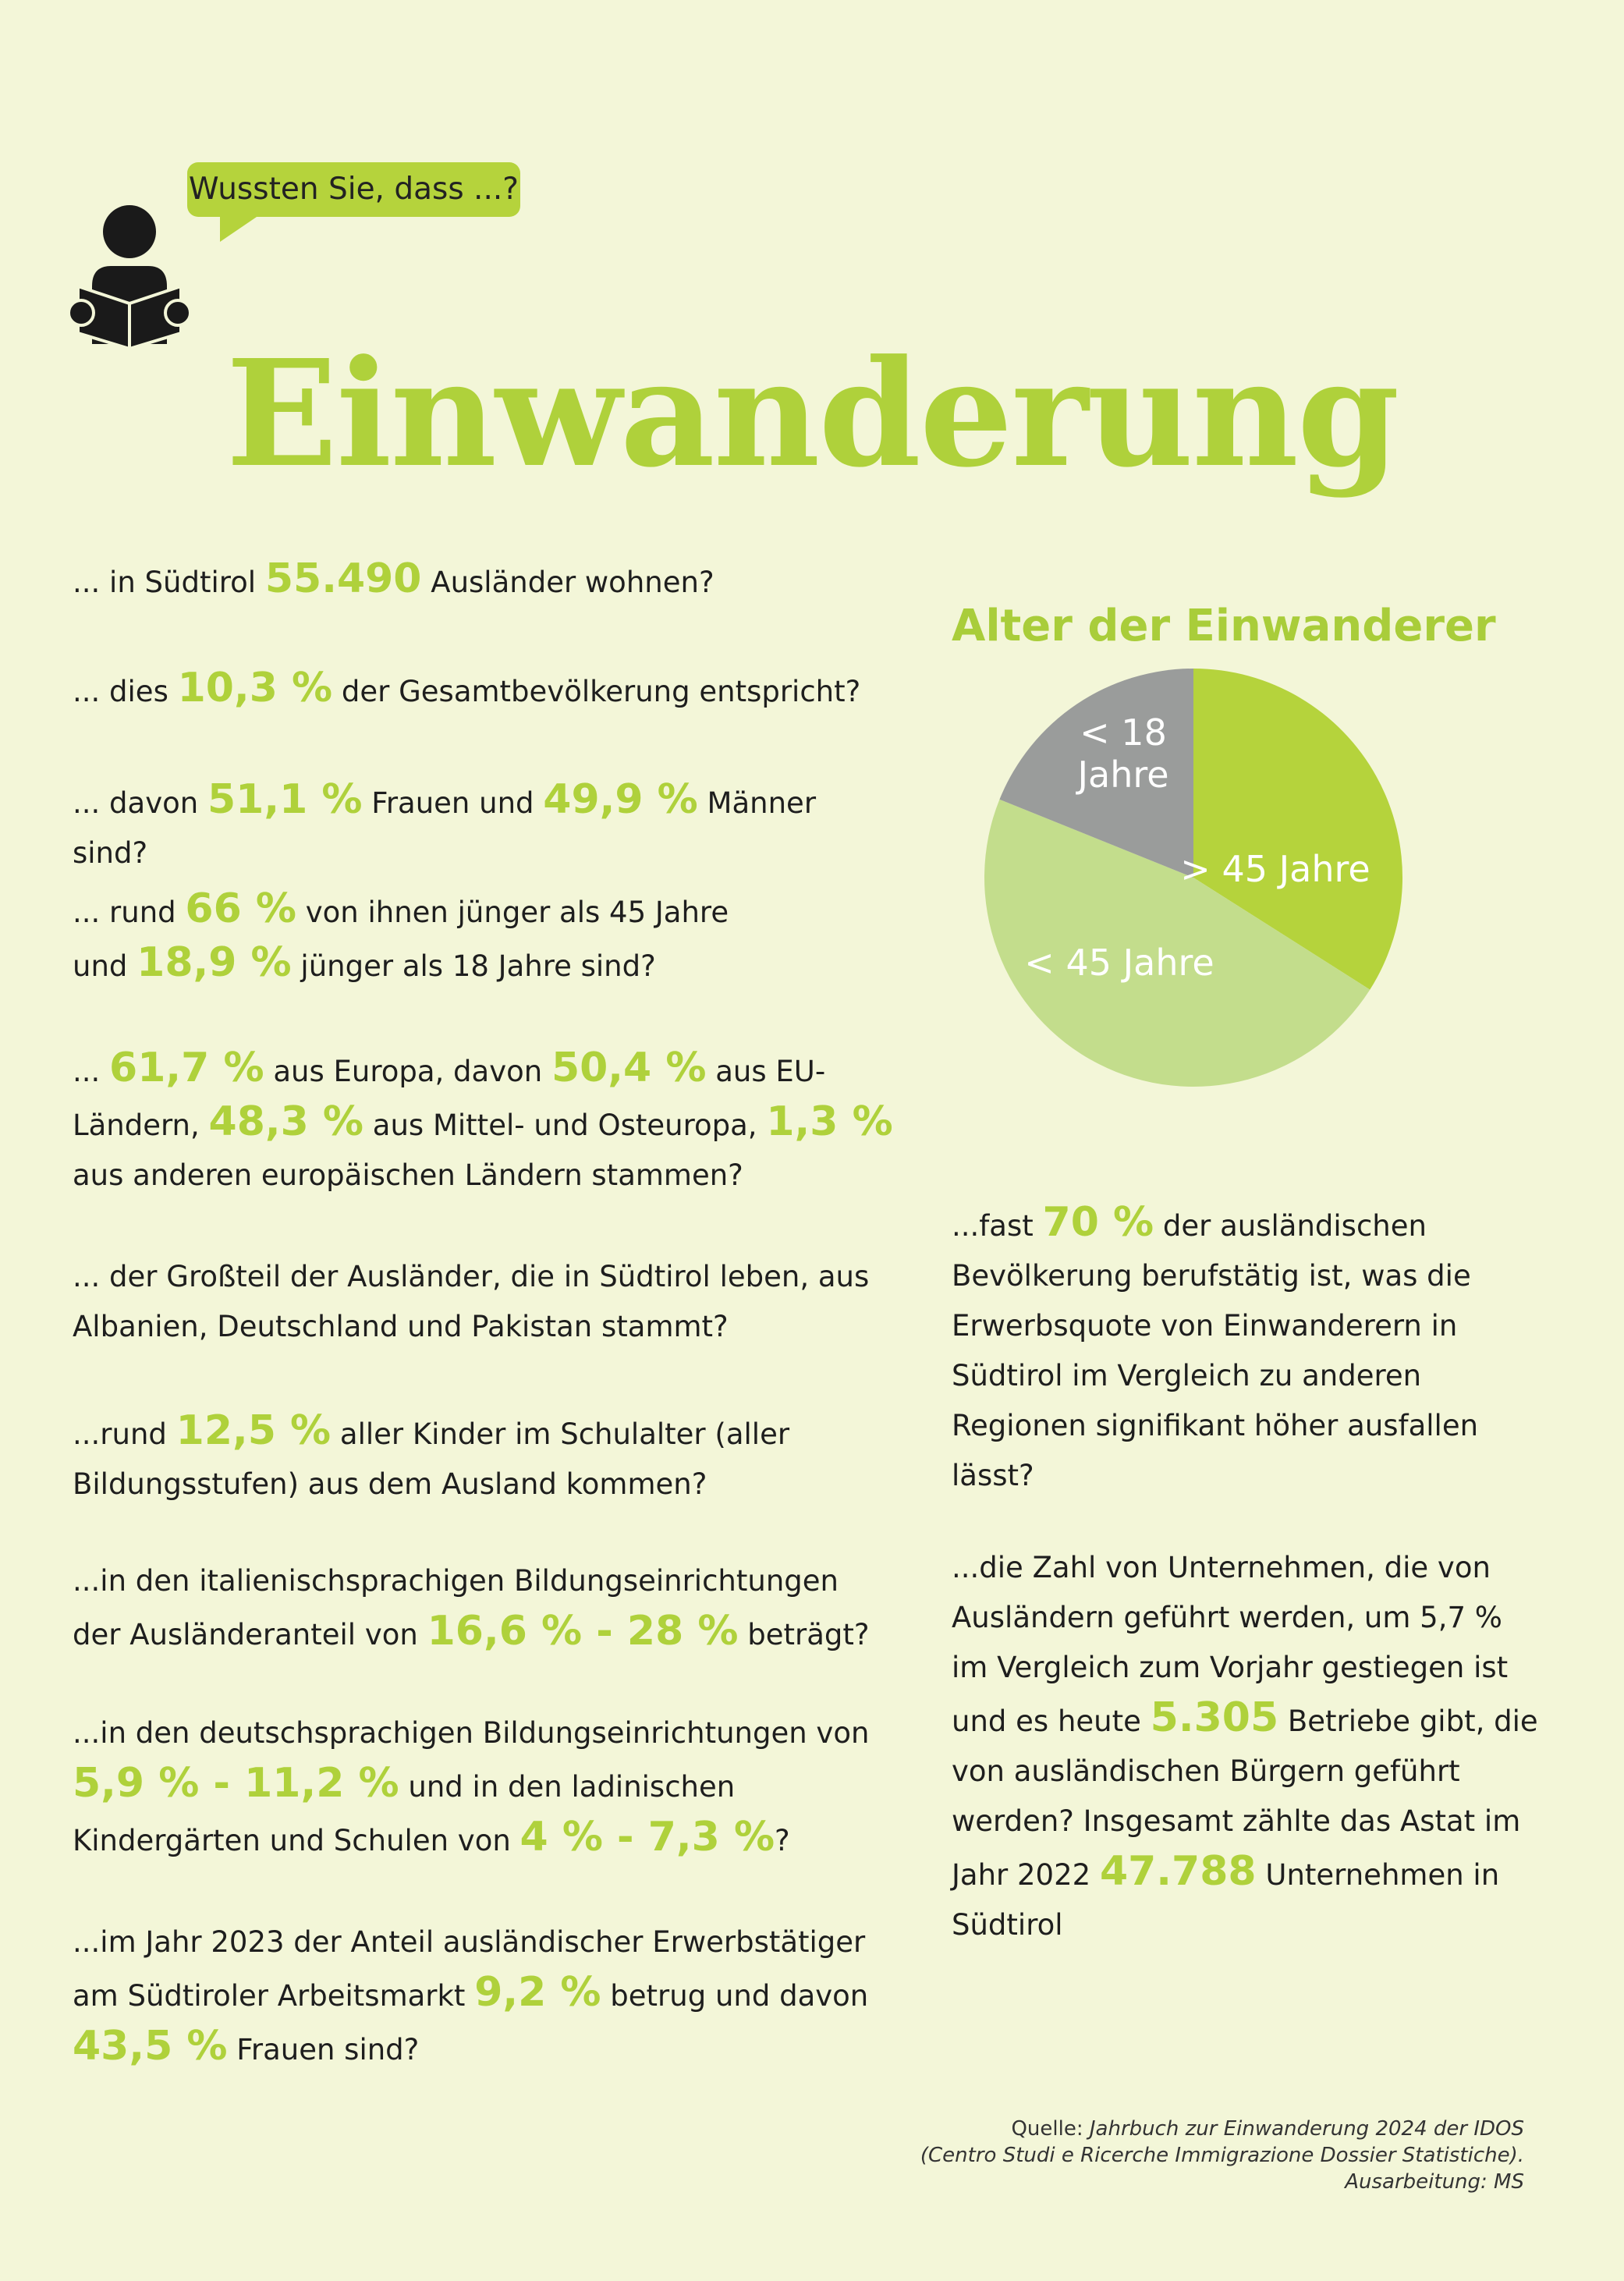 This screenshot has height=2281, width=1624. I want to click on highlight-value: 1,3 %, so click(829, 1121).